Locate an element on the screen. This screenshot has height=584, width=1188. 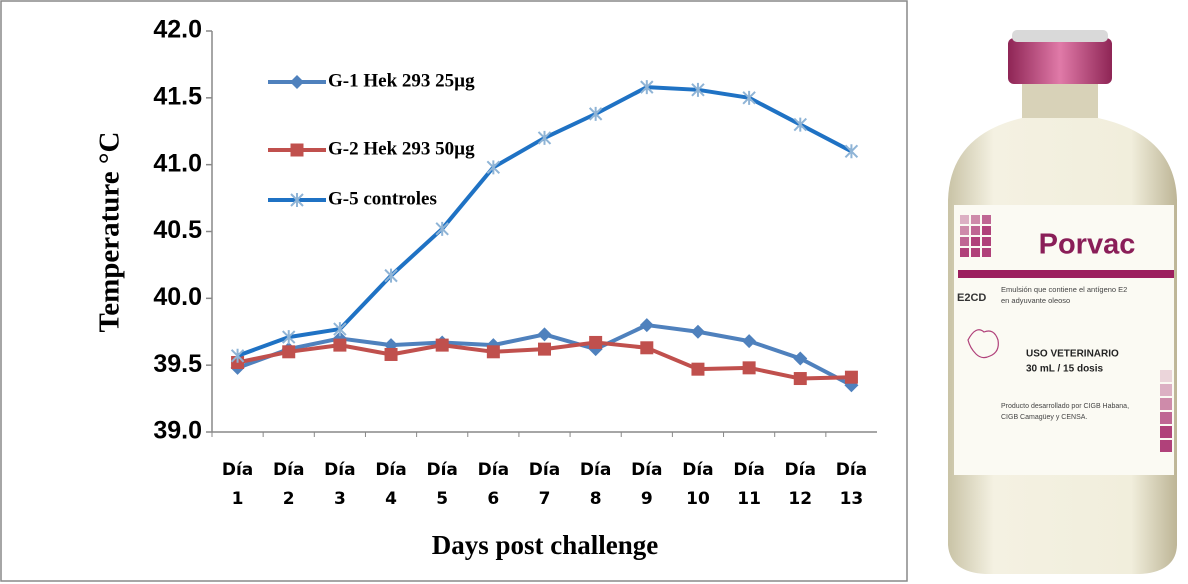
y-tick-label: 40.0 is located at coordinates (177, 297).